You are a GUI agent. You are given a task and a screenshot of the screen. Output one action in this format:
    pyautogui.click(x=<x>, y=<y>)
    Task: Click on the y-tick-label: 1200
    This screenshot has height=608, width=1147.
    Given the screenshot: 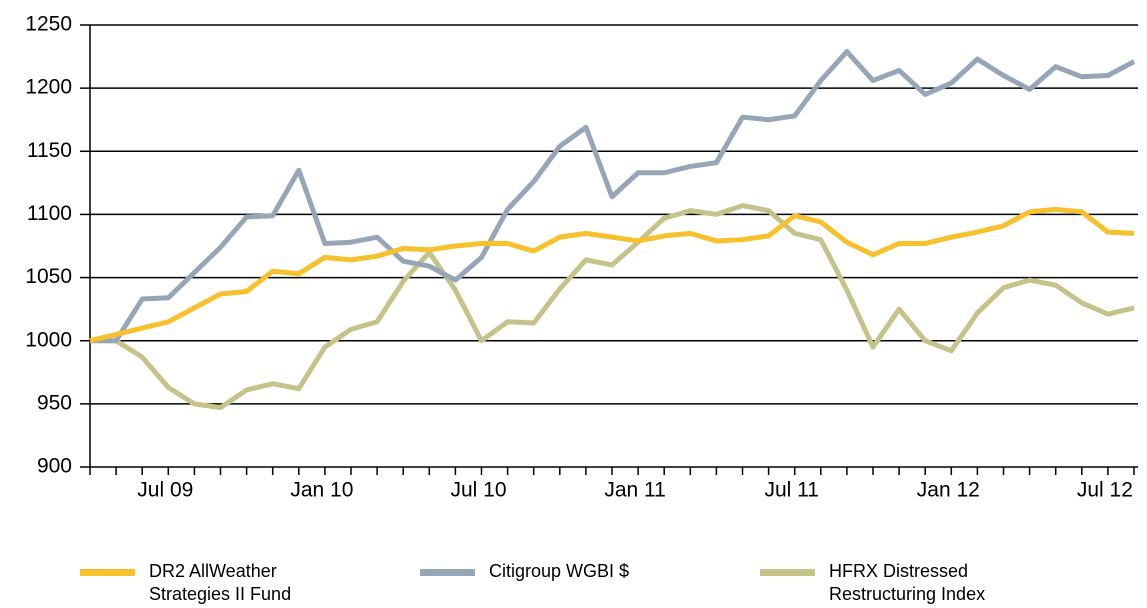 What is the action you would take?
    pyautogui.click(x=48, y=87)
    